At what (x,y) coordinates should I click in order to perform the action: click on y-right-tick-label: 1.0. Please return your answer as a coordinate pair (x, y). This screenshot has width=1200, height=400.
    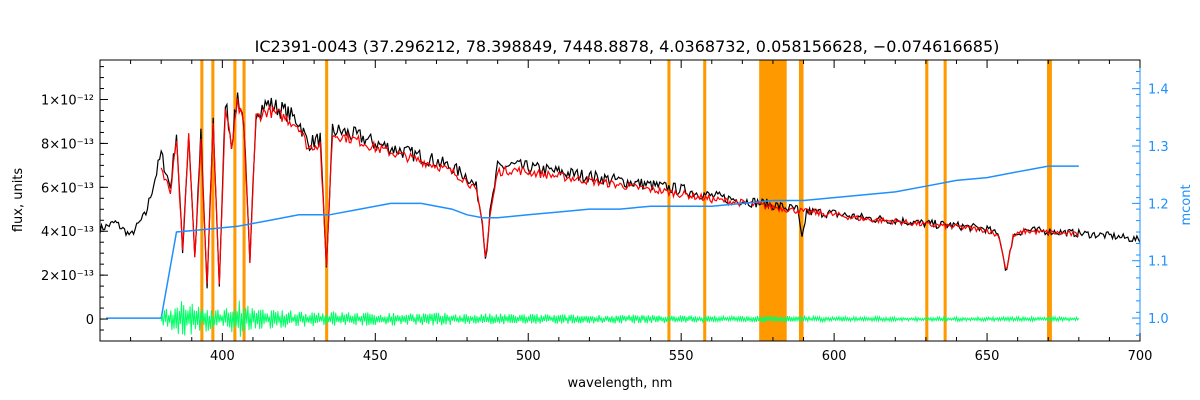
    Looking at the image, I should click on (1158, 319).